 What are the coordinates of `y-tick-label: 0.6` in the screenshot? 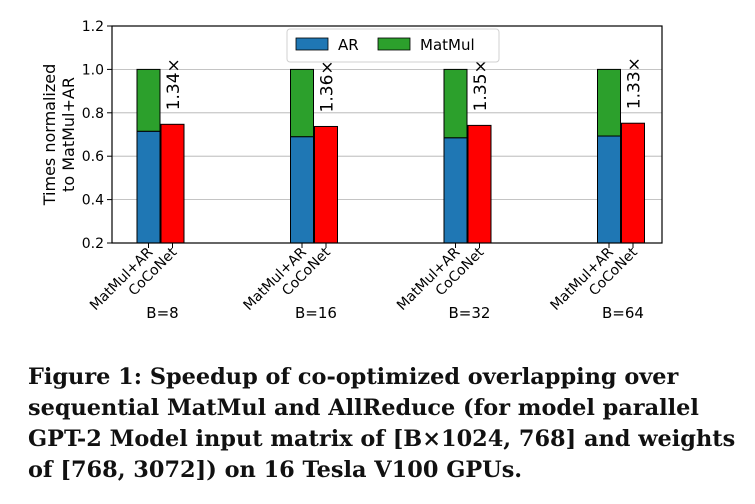 It's located at (93, 157).